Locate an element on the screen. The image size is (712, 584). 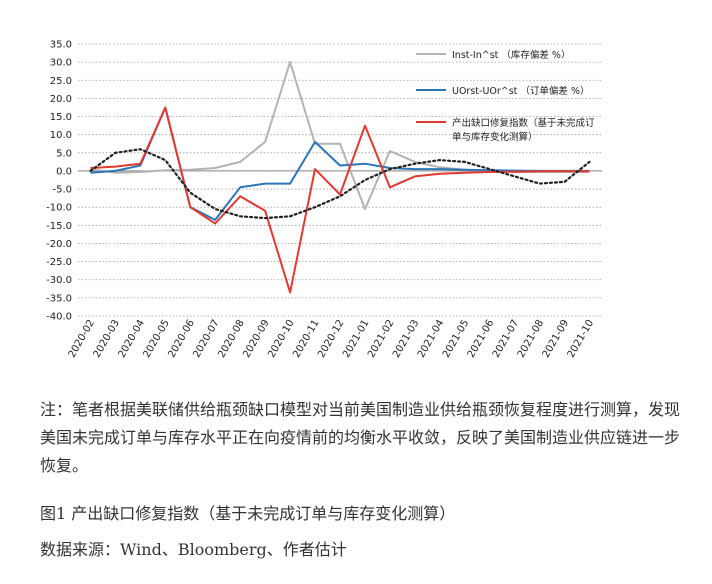
y-tick-label: -5.0 is located at coordinates (62, 190).